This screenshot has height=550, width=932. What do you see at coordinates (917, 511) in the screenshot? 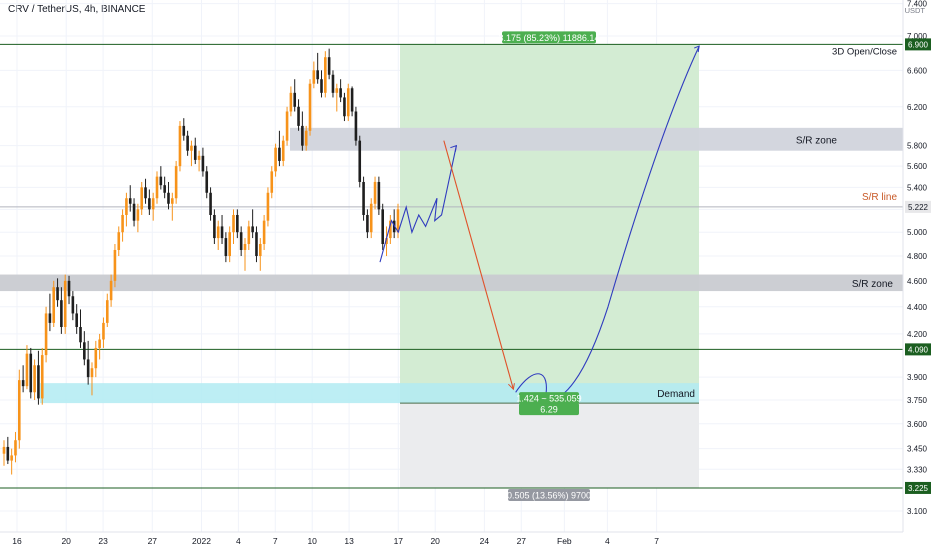
I see `y-tick-label: 3.100` at bounding box center [917, 511].